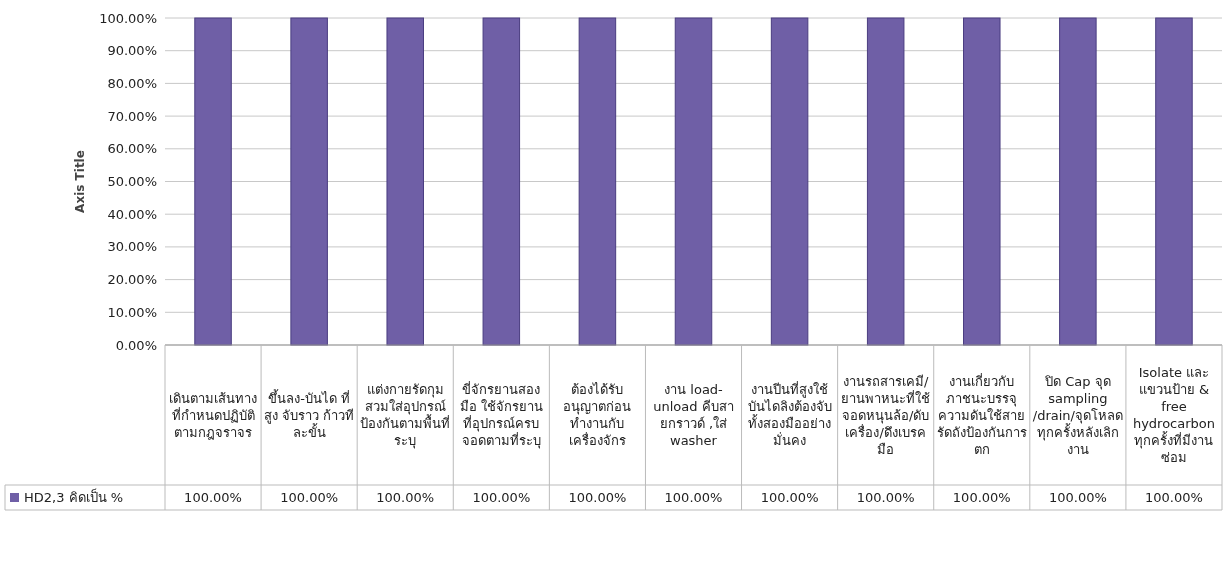 This screenshot has height=561, width=1229. Describe the element at coordinates (80, 181) in the screenshot. I see `y-axis-title: Axis Title` at that location.